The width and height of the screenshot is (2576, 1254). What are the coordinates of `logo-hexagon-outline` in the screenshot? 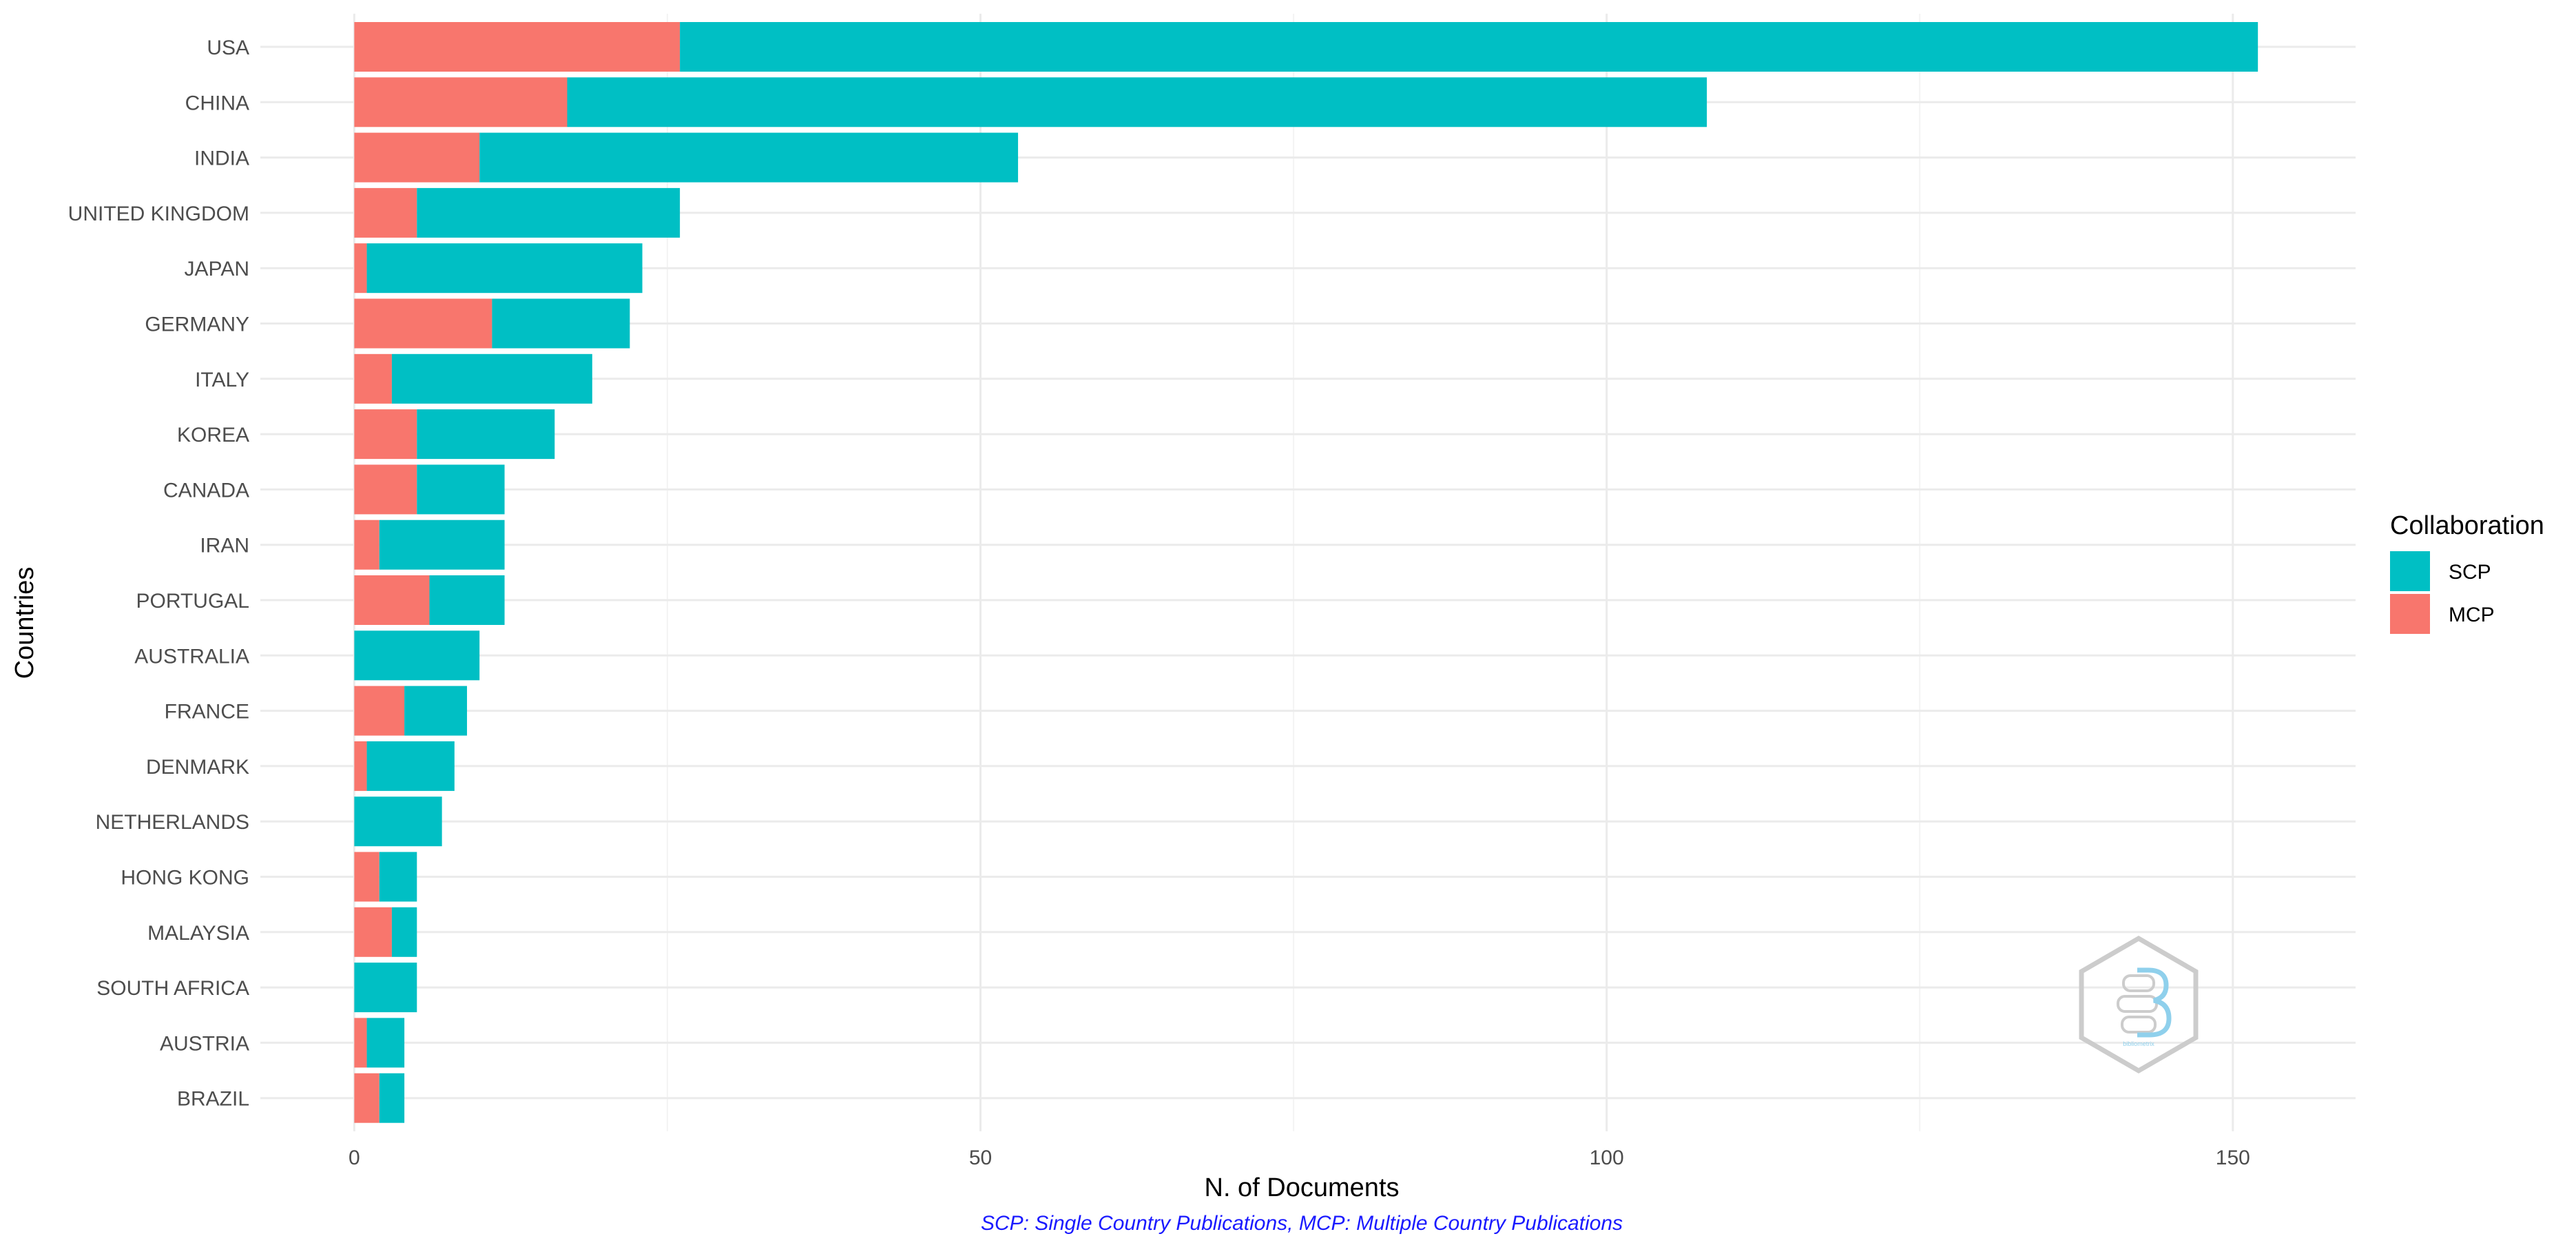 It's located at (2139, 1004).